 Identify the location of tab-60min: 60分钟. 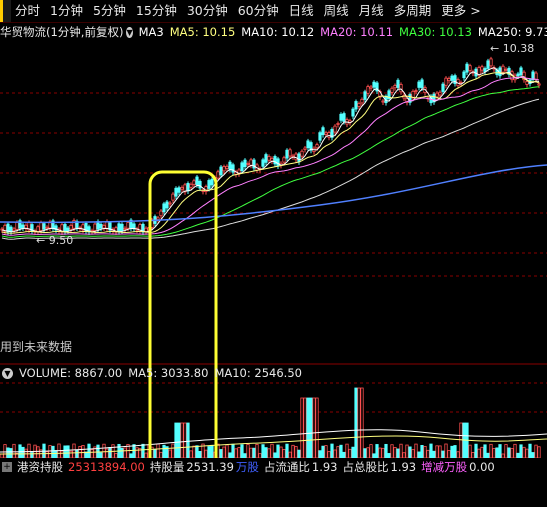
(258, 10).